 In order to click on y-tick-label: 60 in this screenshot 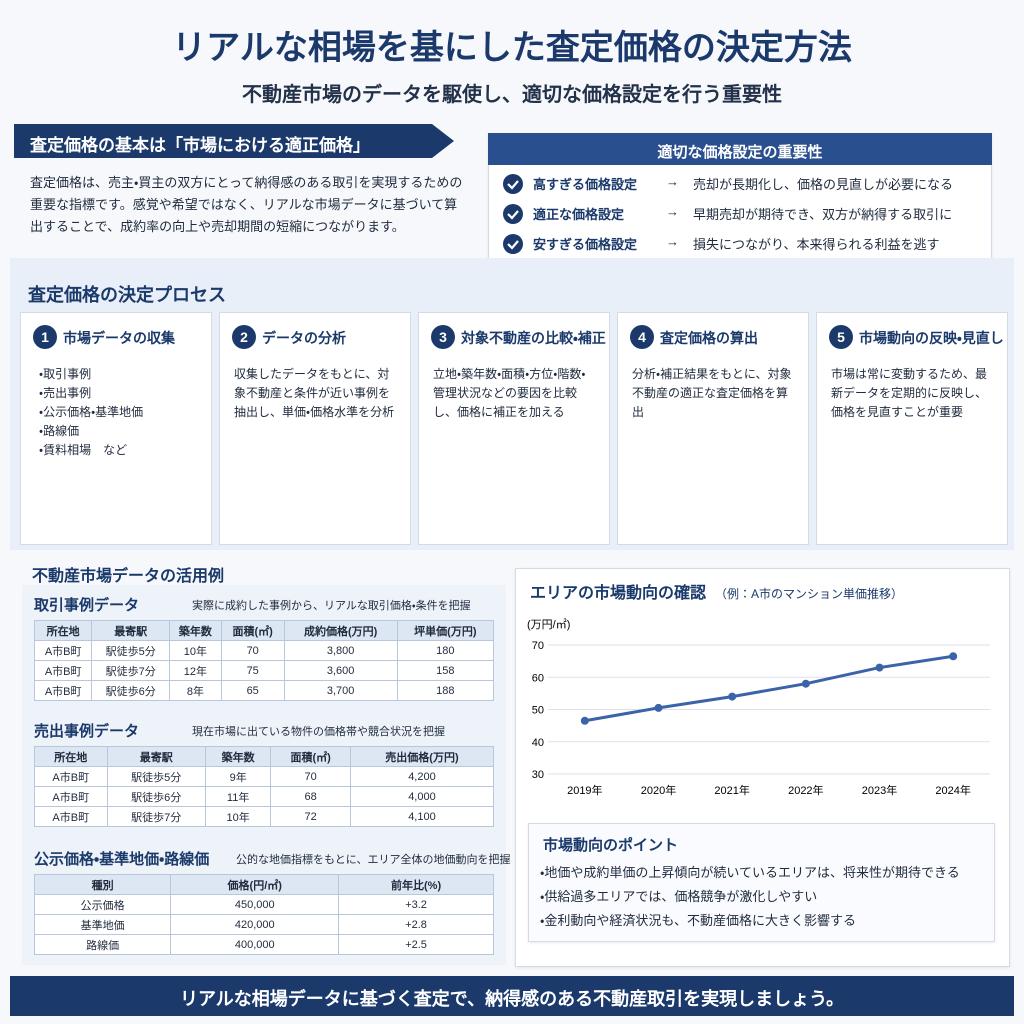, I will do `click(538, 678)`.